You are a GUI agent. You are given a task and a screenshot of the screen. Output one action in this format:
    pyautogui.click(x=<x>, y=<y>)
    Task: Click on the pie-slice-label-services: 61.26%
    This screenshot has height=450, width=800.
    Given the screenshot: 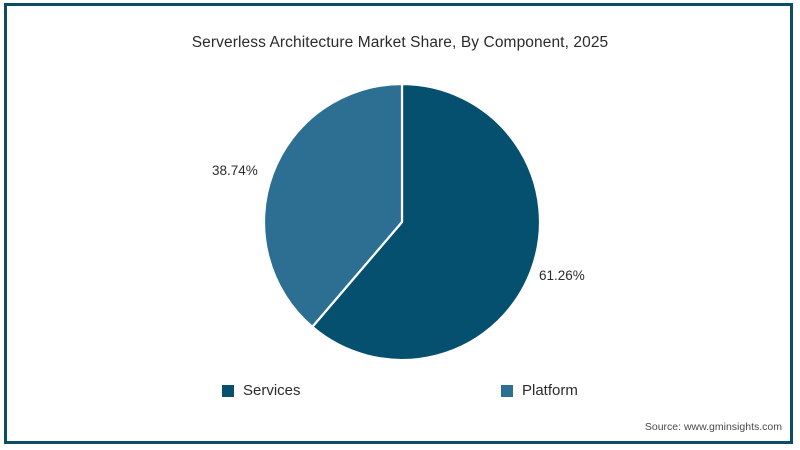 What is the action you would take?
    pyautogui.click(x=562, y=275)
    